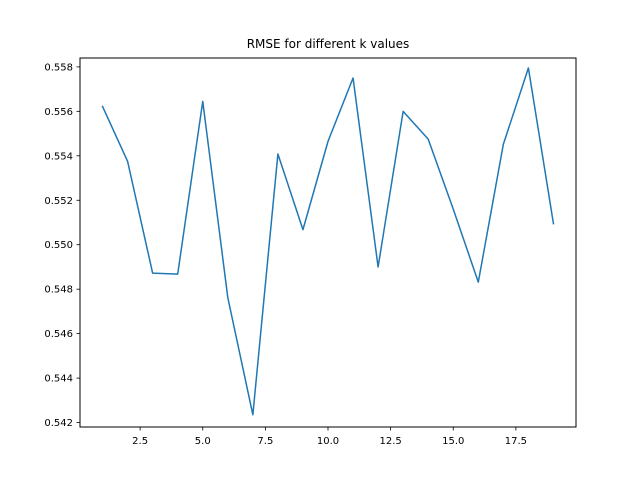 Image resolution: width=640 pixels, height=480 pixels. Describe the element at coordinates (203, 441) in the screenshot. I see `x-tick-label: 5.0` at that location.